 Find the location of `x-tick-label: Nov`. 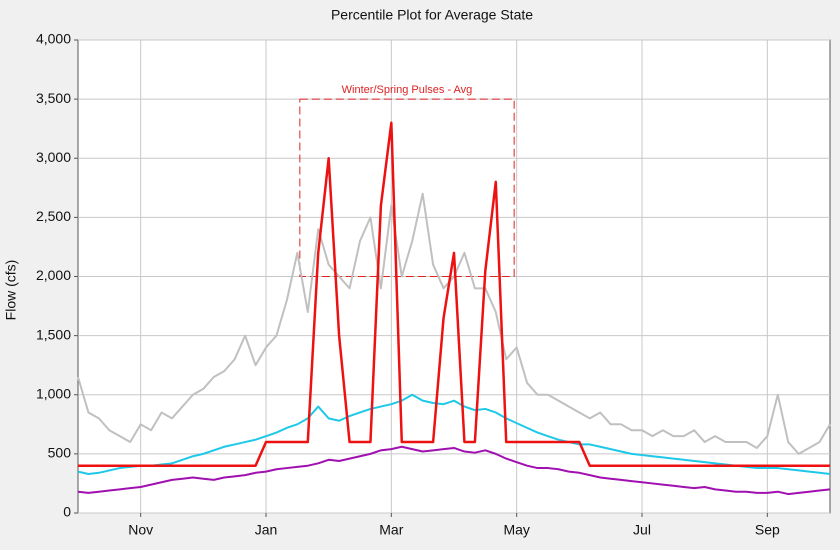

x-tick-label: Nov is located at coordinates (140, 530).